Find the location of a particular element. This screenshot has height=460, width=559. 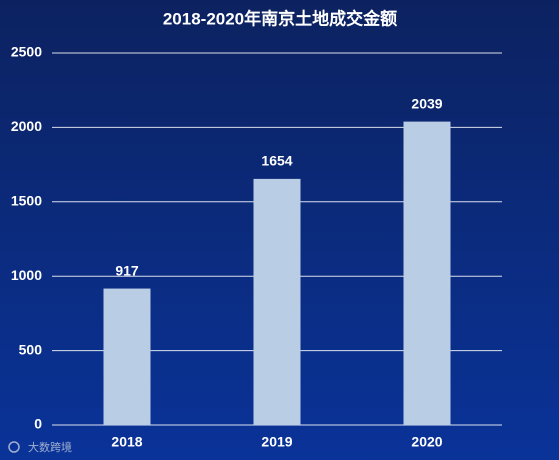

y-tick-label: 500 is located at coordinates (31, 349).